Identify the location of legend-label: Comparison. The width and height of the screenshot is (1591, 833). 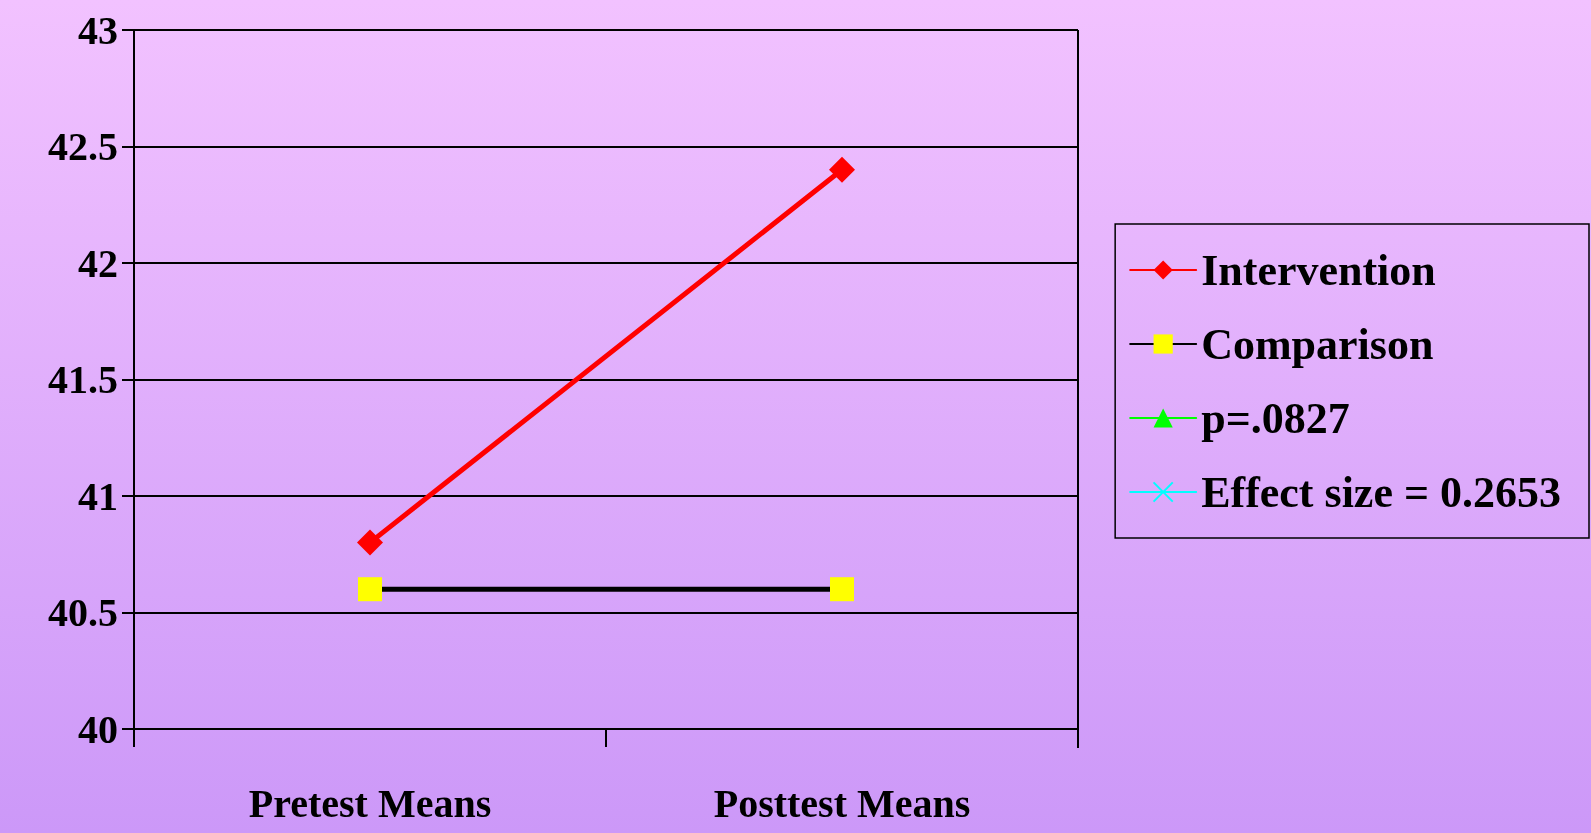
(1317, 344).